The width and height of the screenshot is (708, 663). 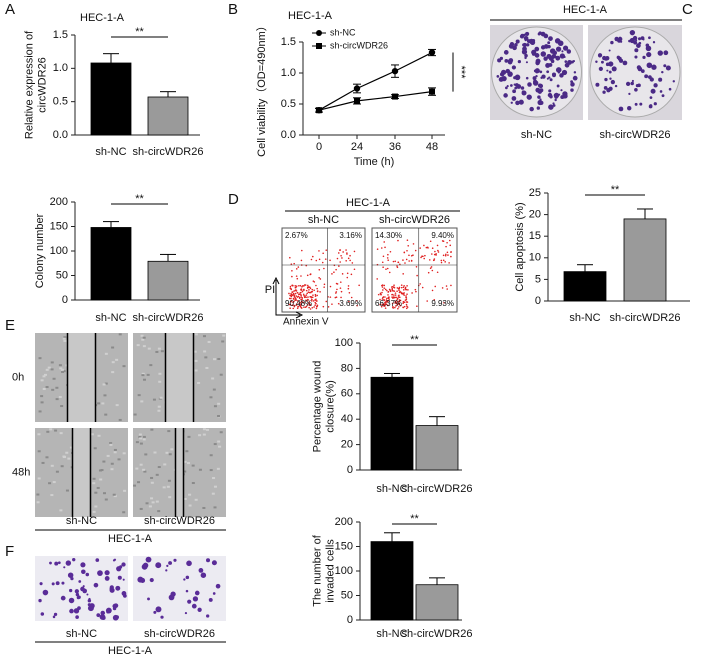 I want to click on image-label: sh-NC, so click(x=536, y=135).